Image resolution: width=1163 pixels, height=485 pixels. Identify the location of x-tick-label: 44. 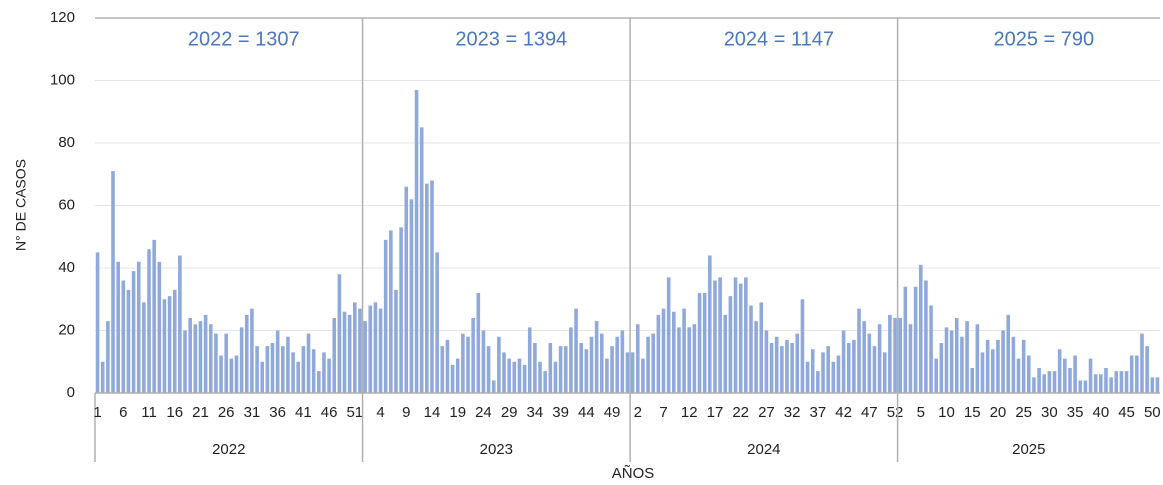
(586, 412).